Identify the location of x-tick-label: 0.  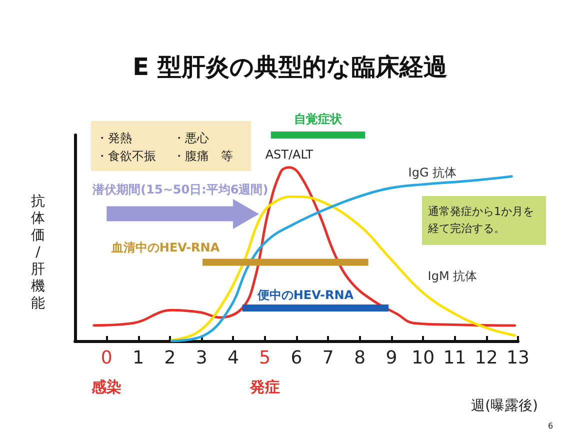
(106, 358).